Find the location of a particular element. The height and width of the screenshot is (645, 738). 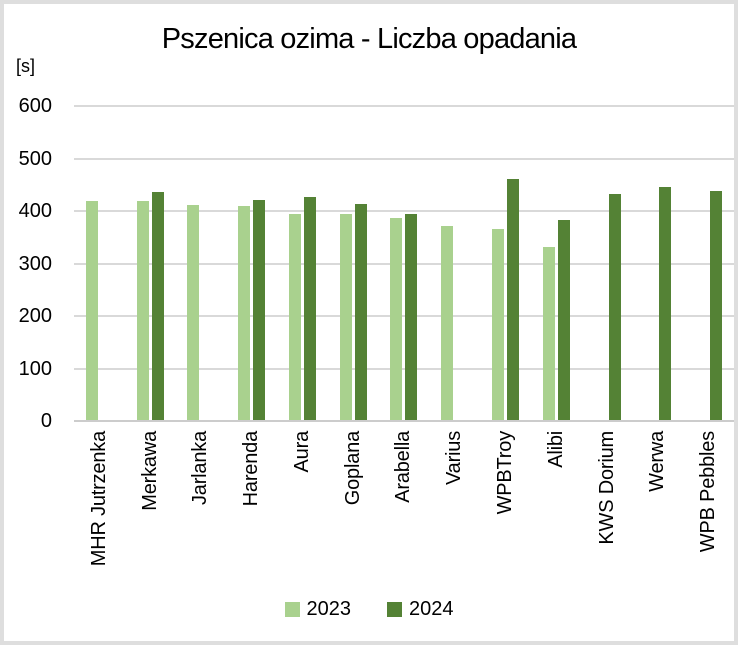

x-category-wpb-pebbles: WPB Pebbles is located at coordinates (708, 513).